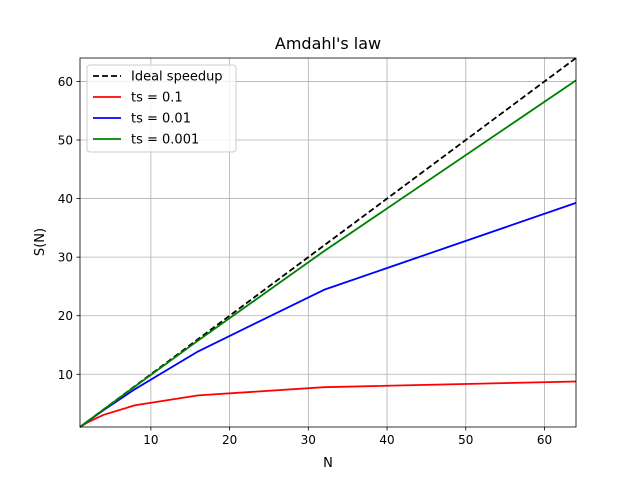  What do you see at coordinates (308, 440) in the screenshot?
I see `x-tick-label: 30` at bounding box center [308, 440].